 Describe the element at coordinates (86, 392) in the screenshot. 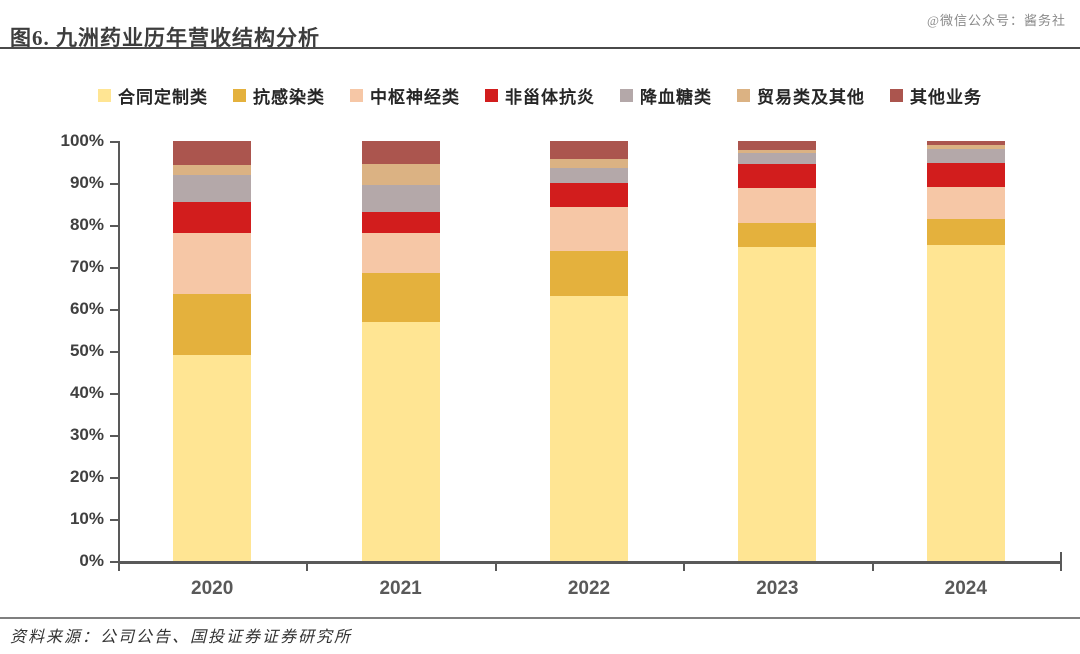

I see `y-tick-label: 40%` at that location.